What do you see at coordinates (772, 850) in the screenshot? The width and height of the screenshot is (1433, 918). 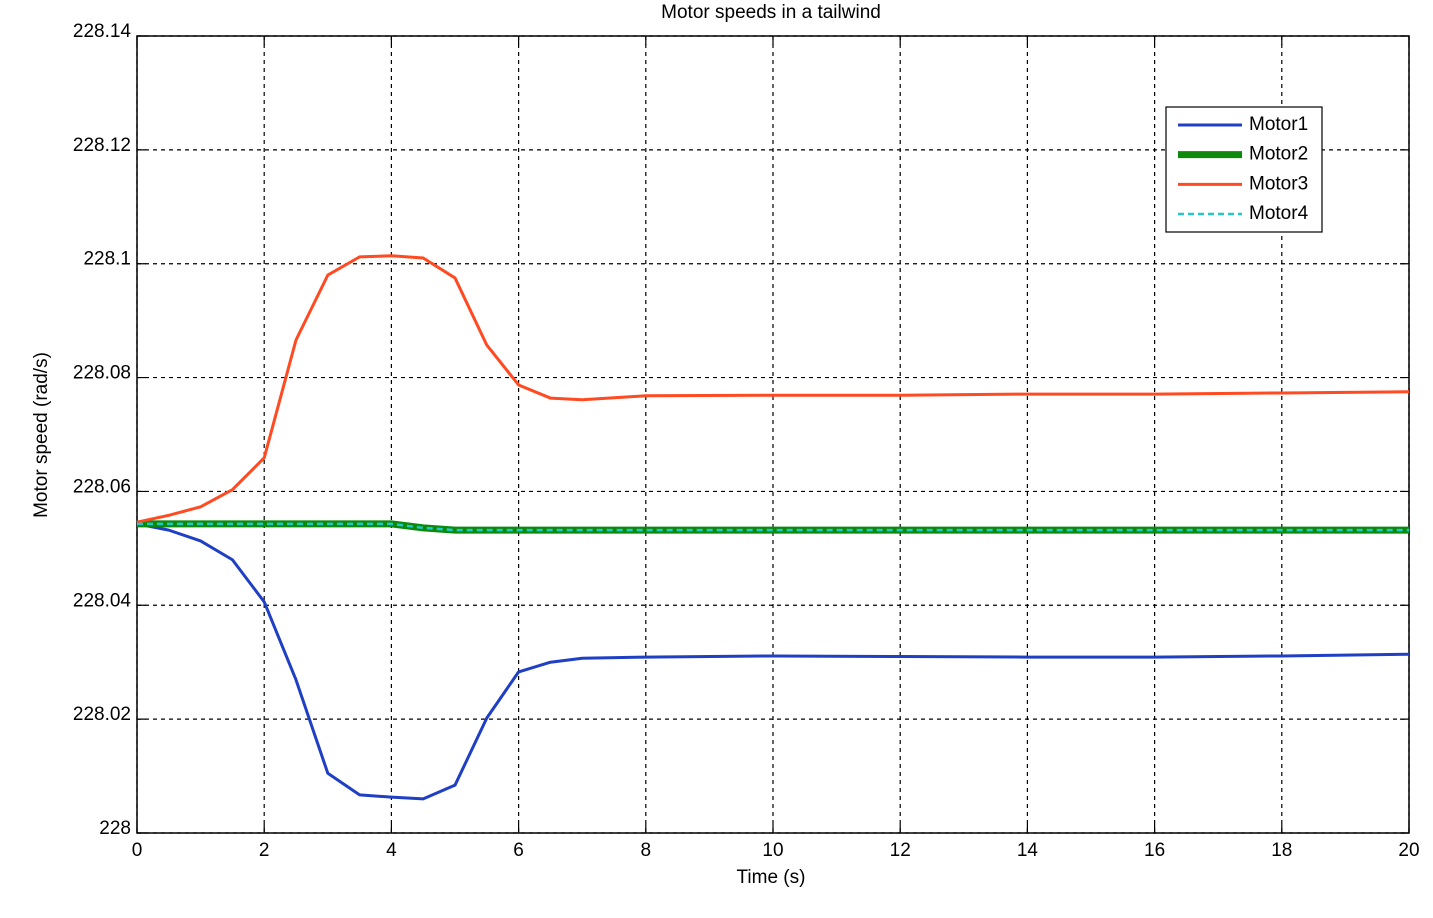 I see `x-tick-label: 10` at bounding box center [772, 850].